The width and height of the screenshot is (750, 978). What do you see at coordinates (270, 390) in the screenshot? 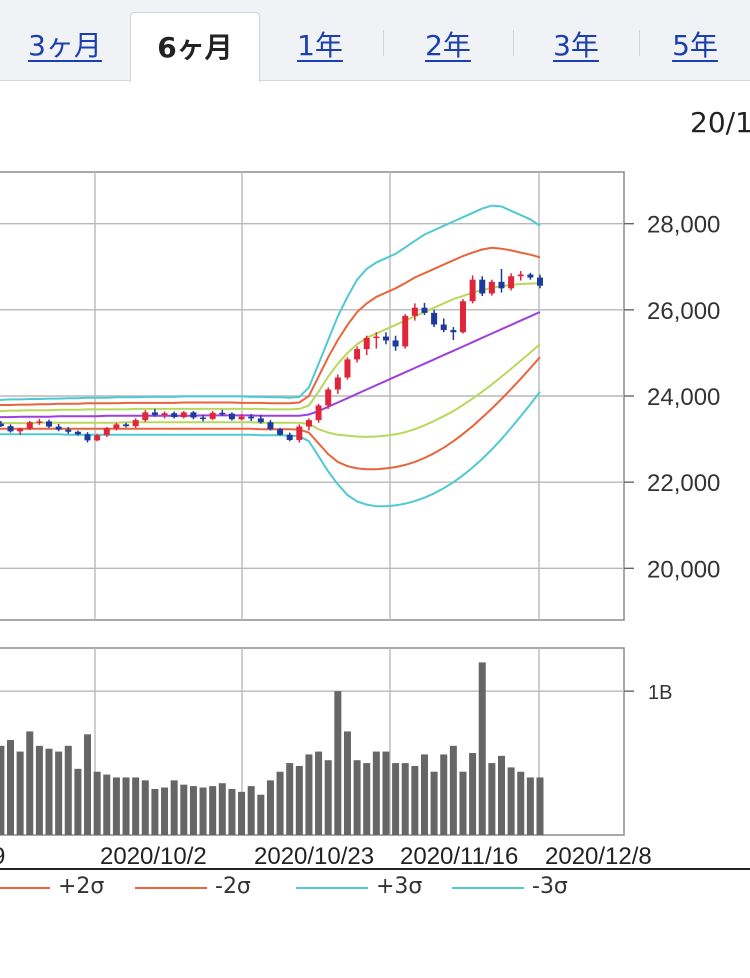
I see `band-line-minus1sigma` at bounding box center [270, 390].